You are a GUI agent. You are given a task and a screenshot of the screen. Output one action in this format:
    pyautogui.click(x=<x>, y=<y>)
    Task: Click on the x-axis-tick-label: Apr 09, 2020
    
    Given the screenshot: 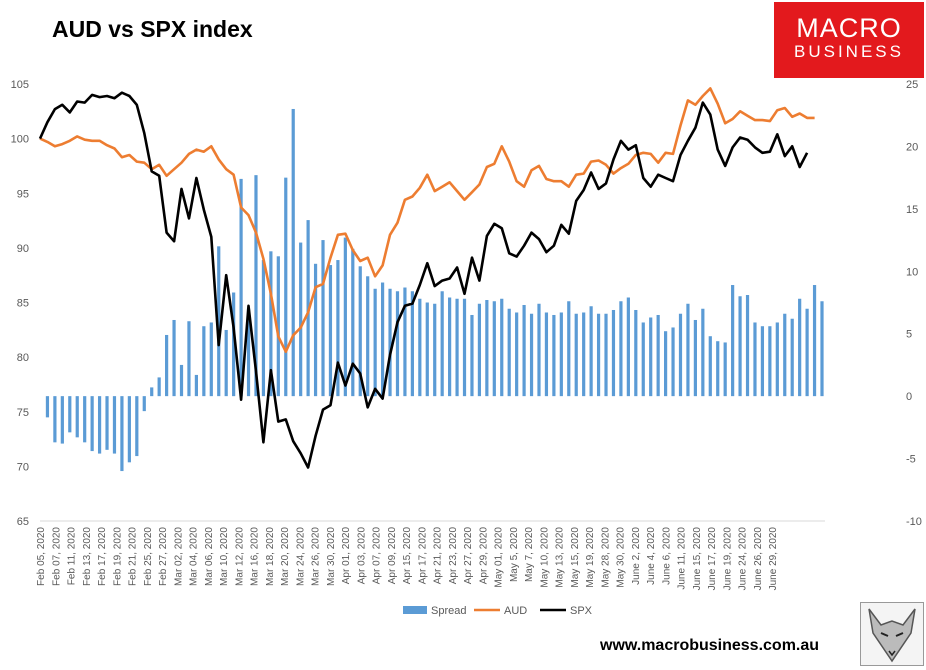 What is the action you would take?
    pyautogui.click(x=392, y=556)
    